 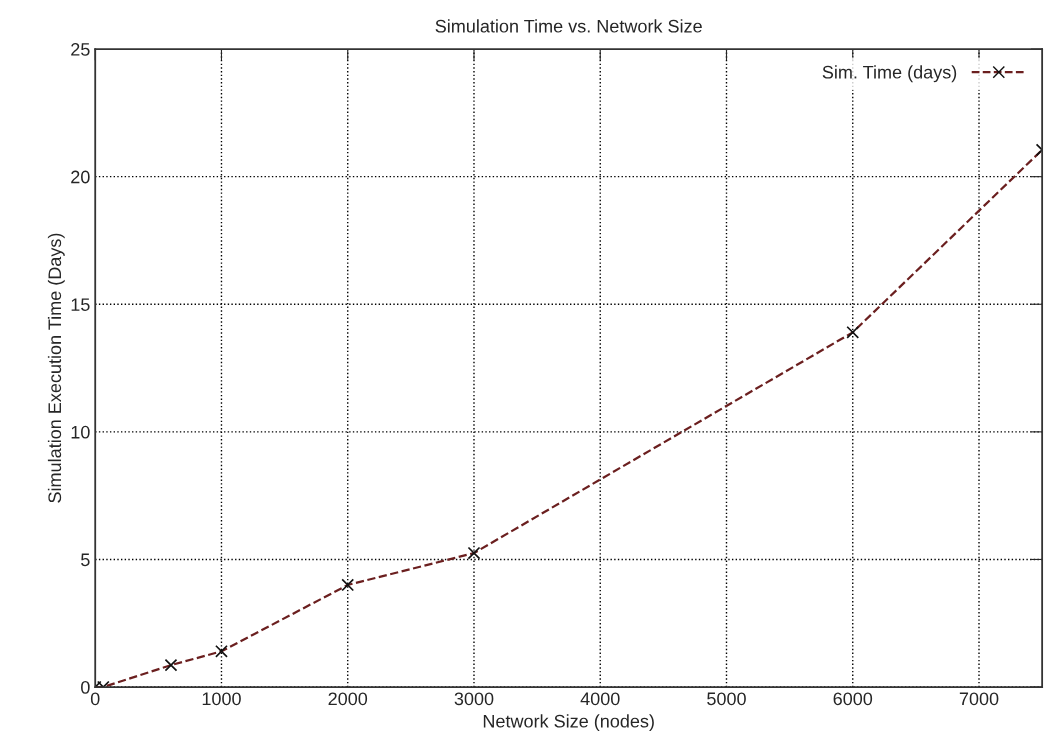 I want to click on y-tick-label: 15, so click(x=80, y=304).